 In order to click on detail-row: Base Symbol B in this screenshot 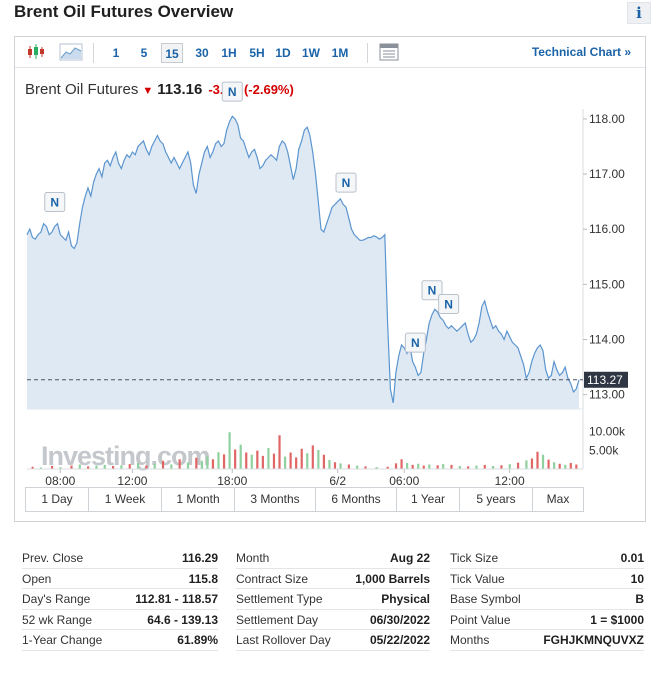, I will do `click(547, 599)`.